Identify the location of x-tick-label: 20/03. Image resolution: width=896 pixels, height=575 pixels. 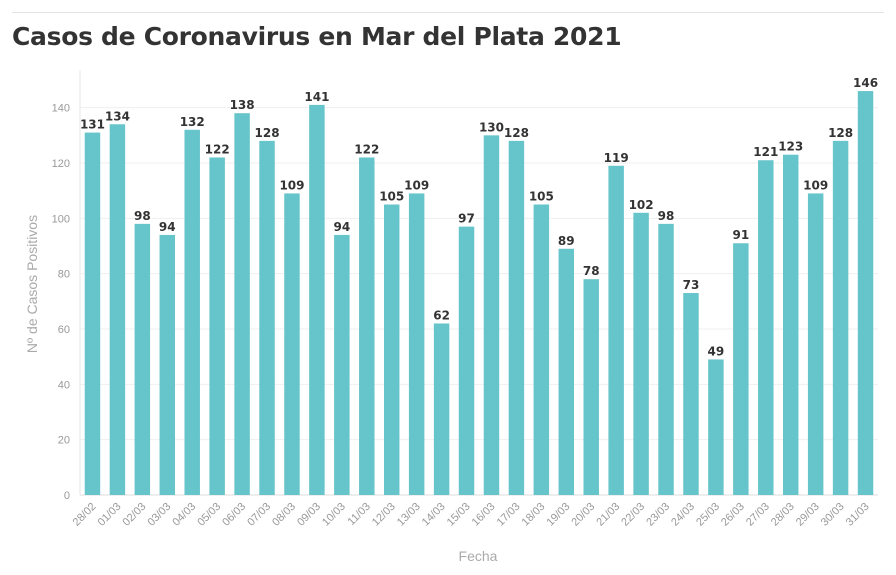
(583, 515).